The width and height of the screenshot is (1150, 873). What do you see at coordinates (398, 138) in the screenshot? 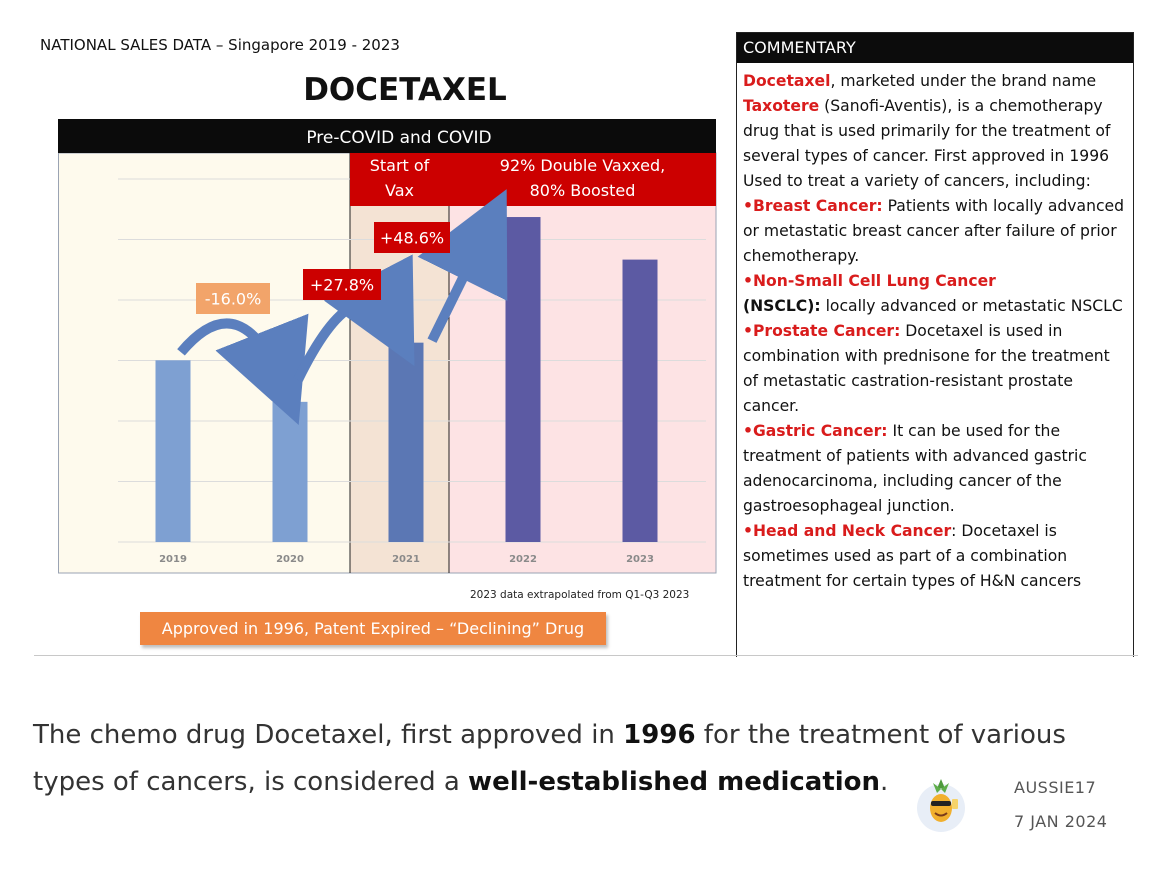
I see `chart-banner-text: Pre-COVID and COVID` at bounding box center [398, 138].